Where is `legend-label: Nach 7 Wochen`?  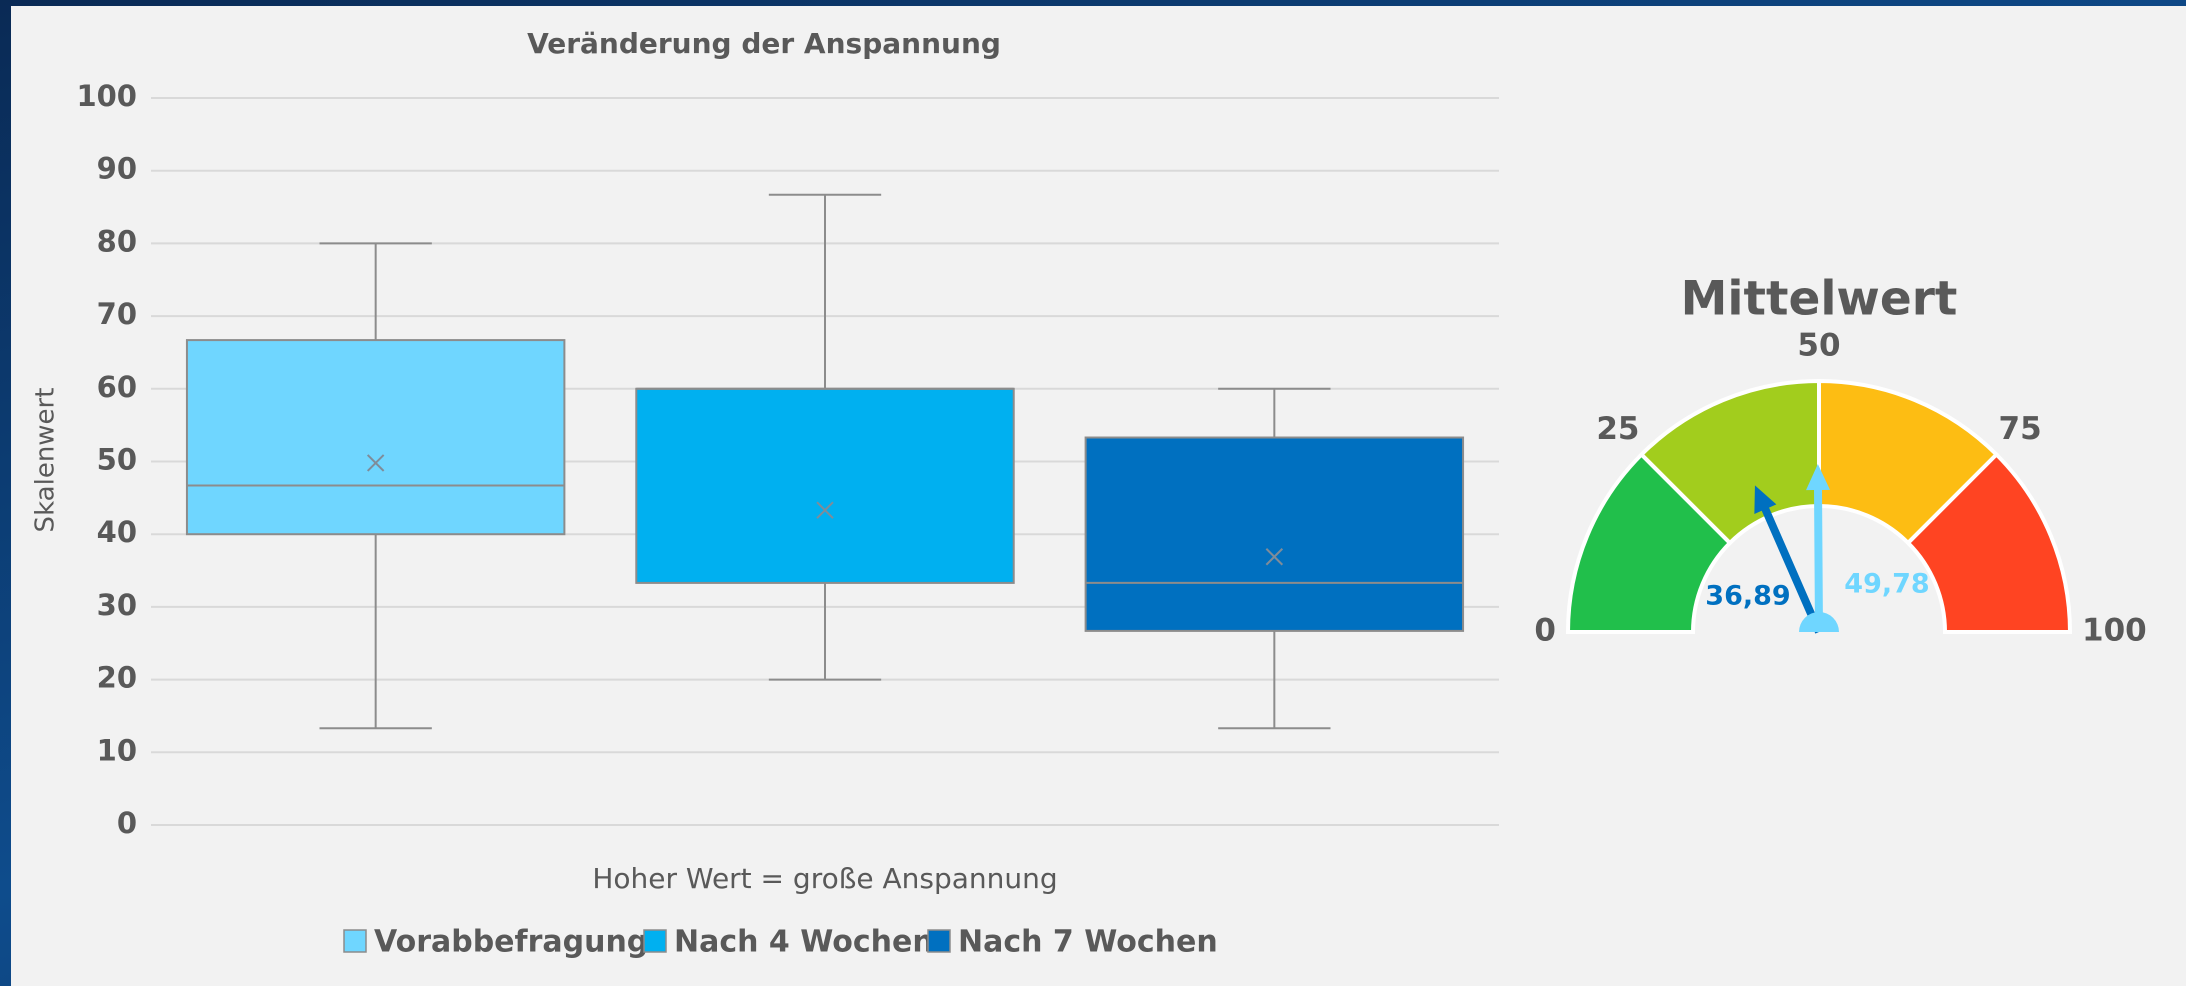 legend-label: Nach 7 Wochen is located at coordinates (1088, 942).